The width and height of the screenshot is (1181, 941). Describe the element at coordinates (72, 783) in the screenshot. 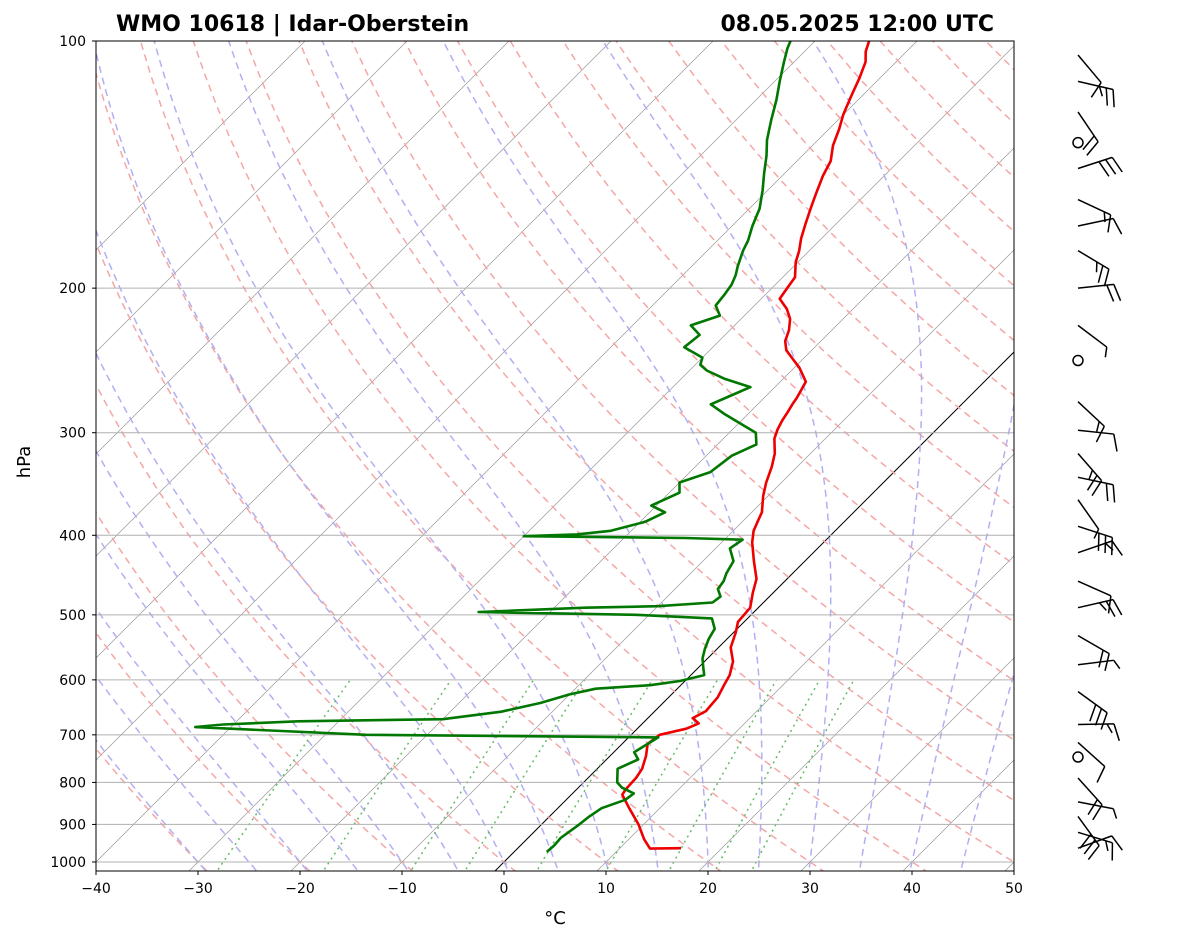

I see `y-tick-label: 800` at that location.